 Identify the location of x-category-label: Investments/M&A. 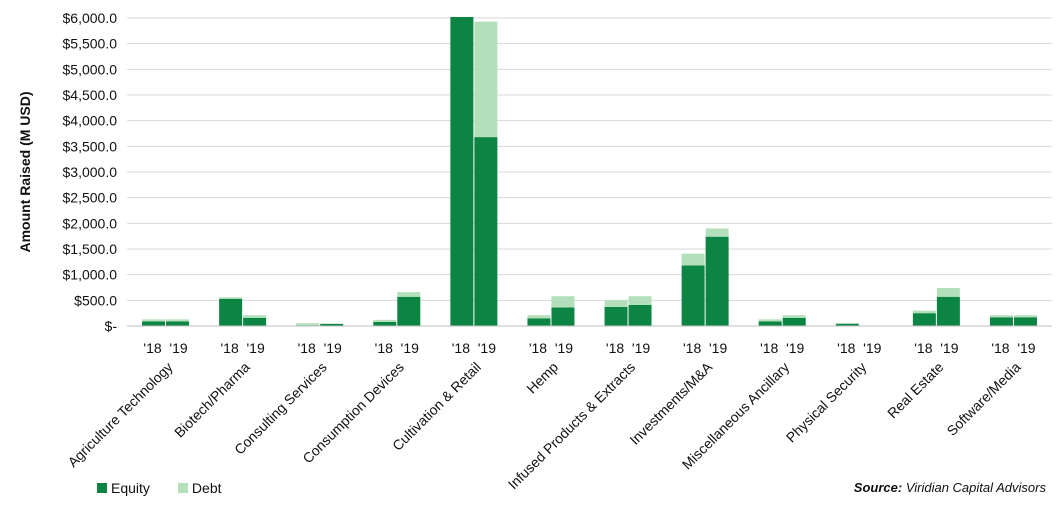
(670, 402).